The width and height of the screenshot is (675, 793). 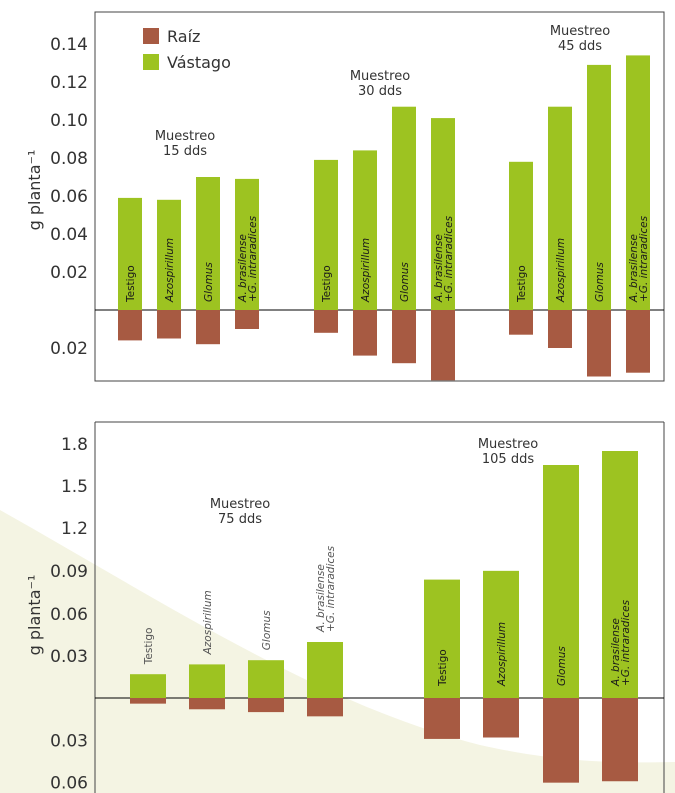 What do you see at coordinates (187, 49) in the screenshot?
I see `legend: Raíz Vástago` at bounding box center [187, 49].